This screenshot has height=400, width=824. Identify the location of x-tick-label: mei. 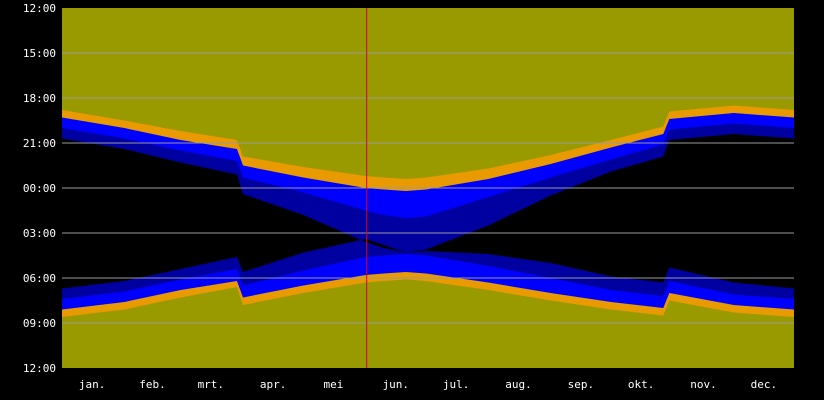
(334, 384).